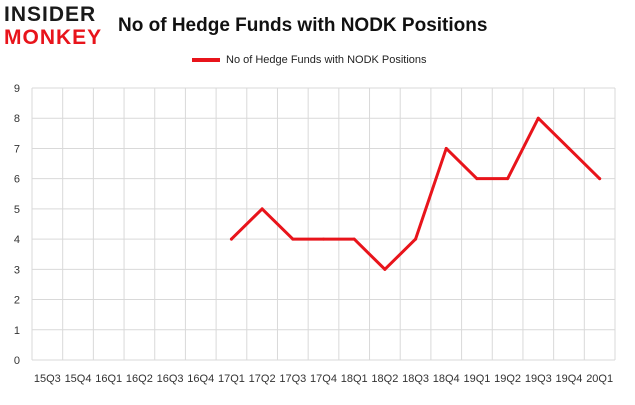  Describe the element at coordinates (292, 379) in the screenshot. I see `x-tick-label: 17Q3` at that location.